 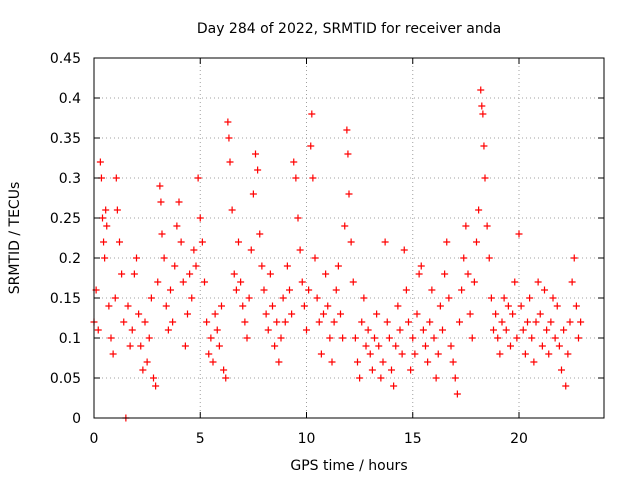 I want to click on y-axis-label: SRMTID / TECUs, so click(x=15, y=238).